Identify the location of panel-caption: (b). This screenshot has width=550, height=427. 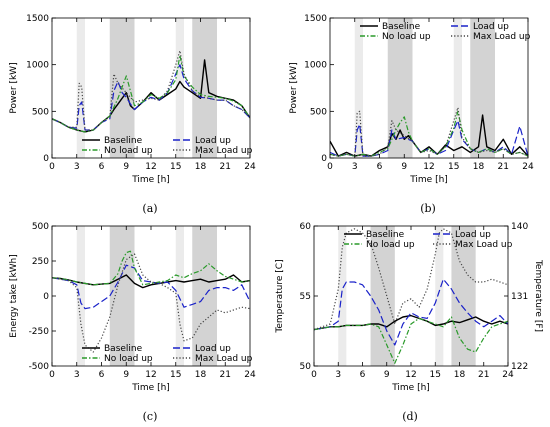
(428, 208).